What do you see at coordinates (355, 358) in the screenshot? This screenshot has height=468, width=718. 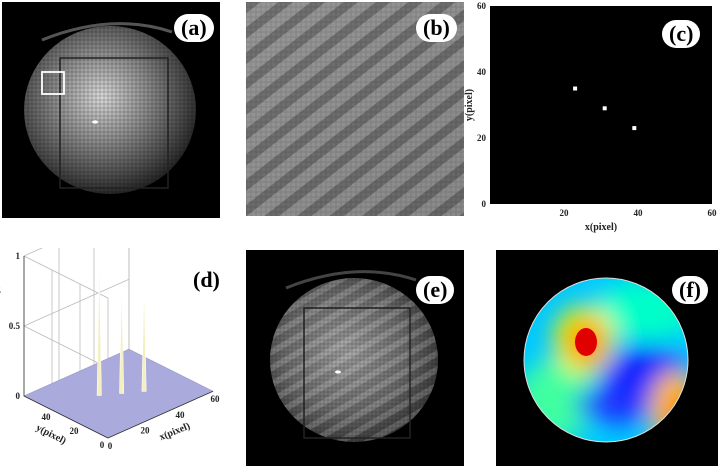 I see `panel-e: (e)` at bounding box center [355, 358].